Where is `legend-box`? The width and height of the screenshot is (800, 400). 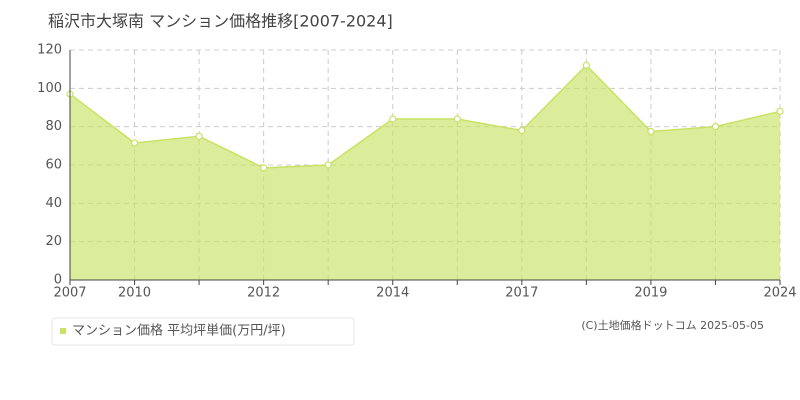
legend-box is located at coordinates (203, 331).